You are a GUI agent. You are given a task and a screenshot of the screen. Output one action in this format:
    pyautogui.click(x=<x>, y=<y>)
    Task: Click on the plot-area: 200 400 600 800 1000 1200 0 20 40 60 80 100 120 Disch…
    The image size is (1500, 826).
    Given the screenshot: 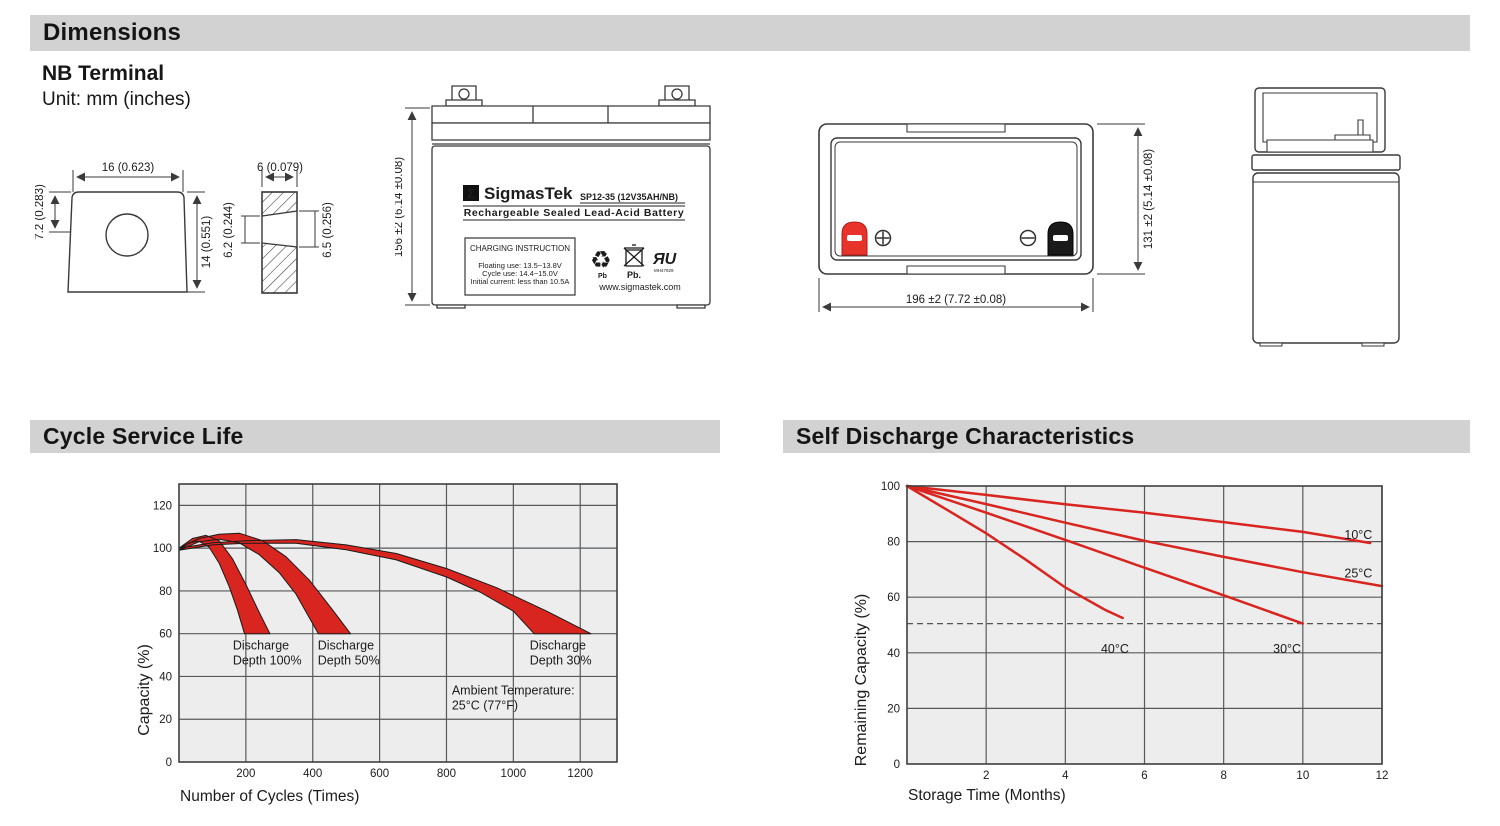 What is the action you would take?
    pyautogui.click(x=385, y=631)
    